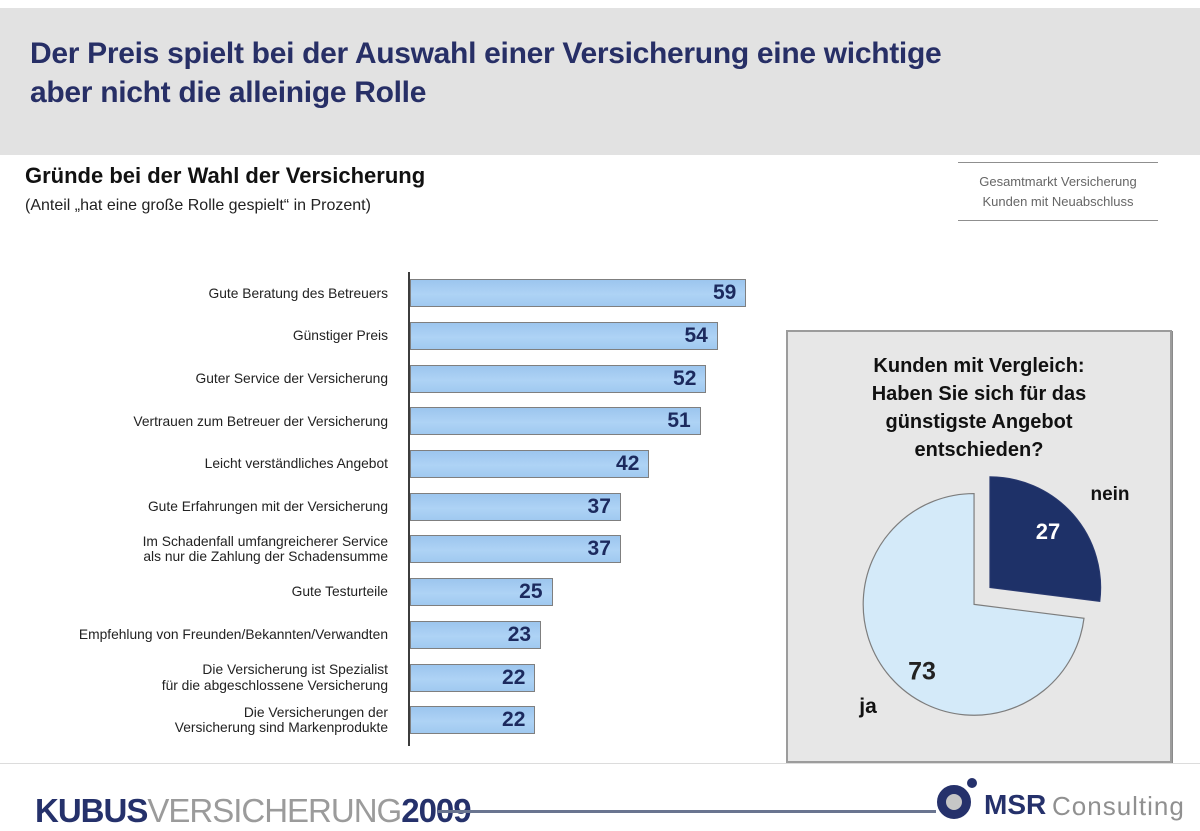  Describe the element at coordinates (476, 634) in the screenshot. I see `bar: 23` at that location.